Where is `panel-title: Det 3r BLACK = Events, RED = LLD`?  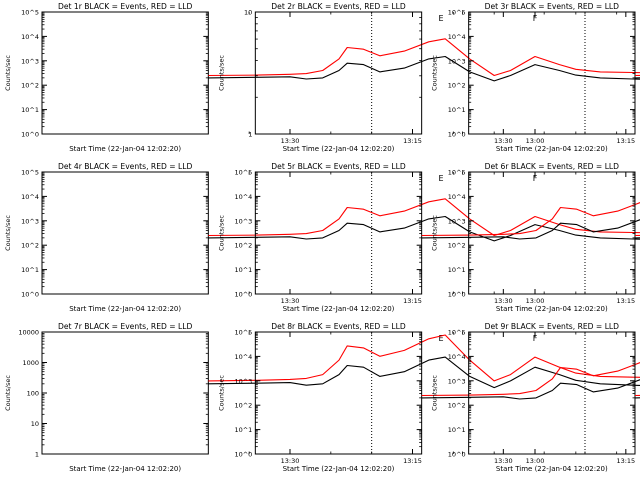
panel-title: Det 3r BLACK = Events, RED = LLD is located at coordinates (552, 6).